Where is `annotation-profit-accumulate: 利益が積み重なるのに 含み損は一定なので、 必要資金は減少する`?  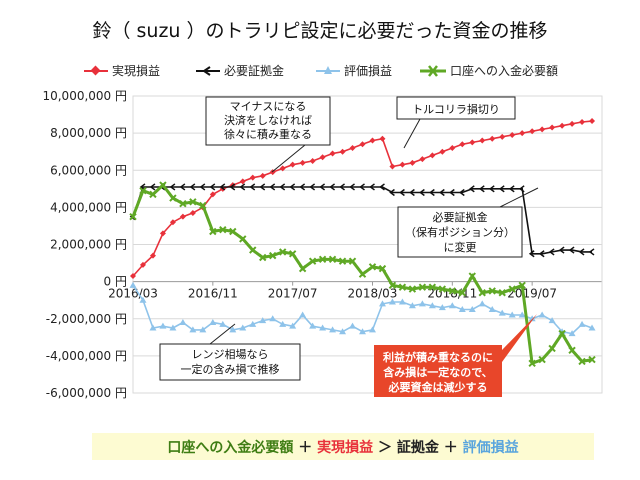 annotation-profit-accumulate: 利益が積み重なるのに 含み損は一定なので、 必要資金は減少する is located at coordinates (455, 355).